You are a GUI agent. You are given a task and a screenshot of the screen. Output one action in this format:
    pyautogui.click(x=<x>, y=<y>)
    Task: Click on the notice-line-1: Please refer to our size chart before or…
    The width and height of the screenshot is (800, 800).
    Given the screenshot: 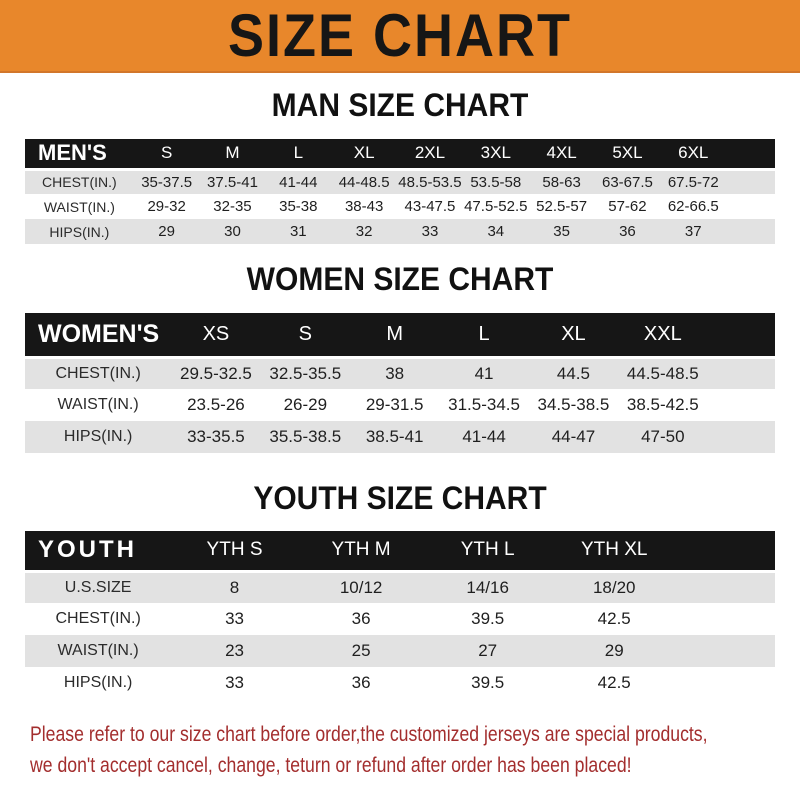 What is the action you would take?
    pyautogui.click(x=369, y=734)
    